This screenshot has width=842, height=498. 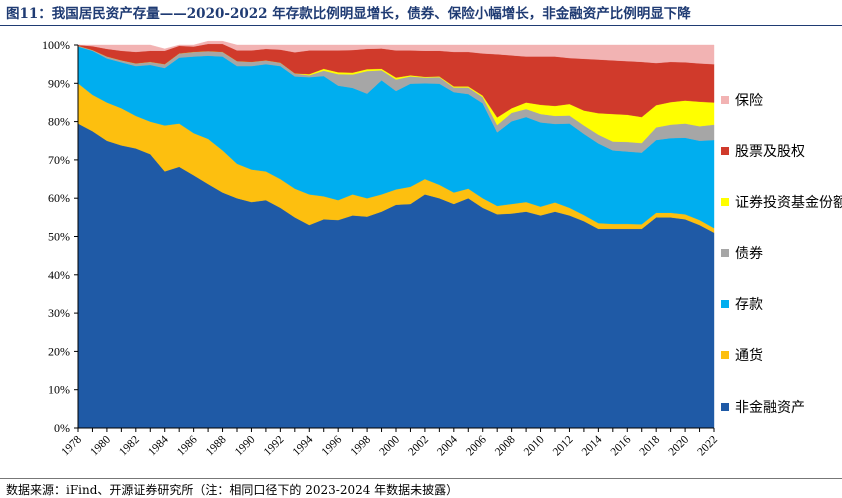 What do you see at coordinates (59, 351) in the screenshot?
I see `y-tick-label: 20%` at bounding box center [59, 351].